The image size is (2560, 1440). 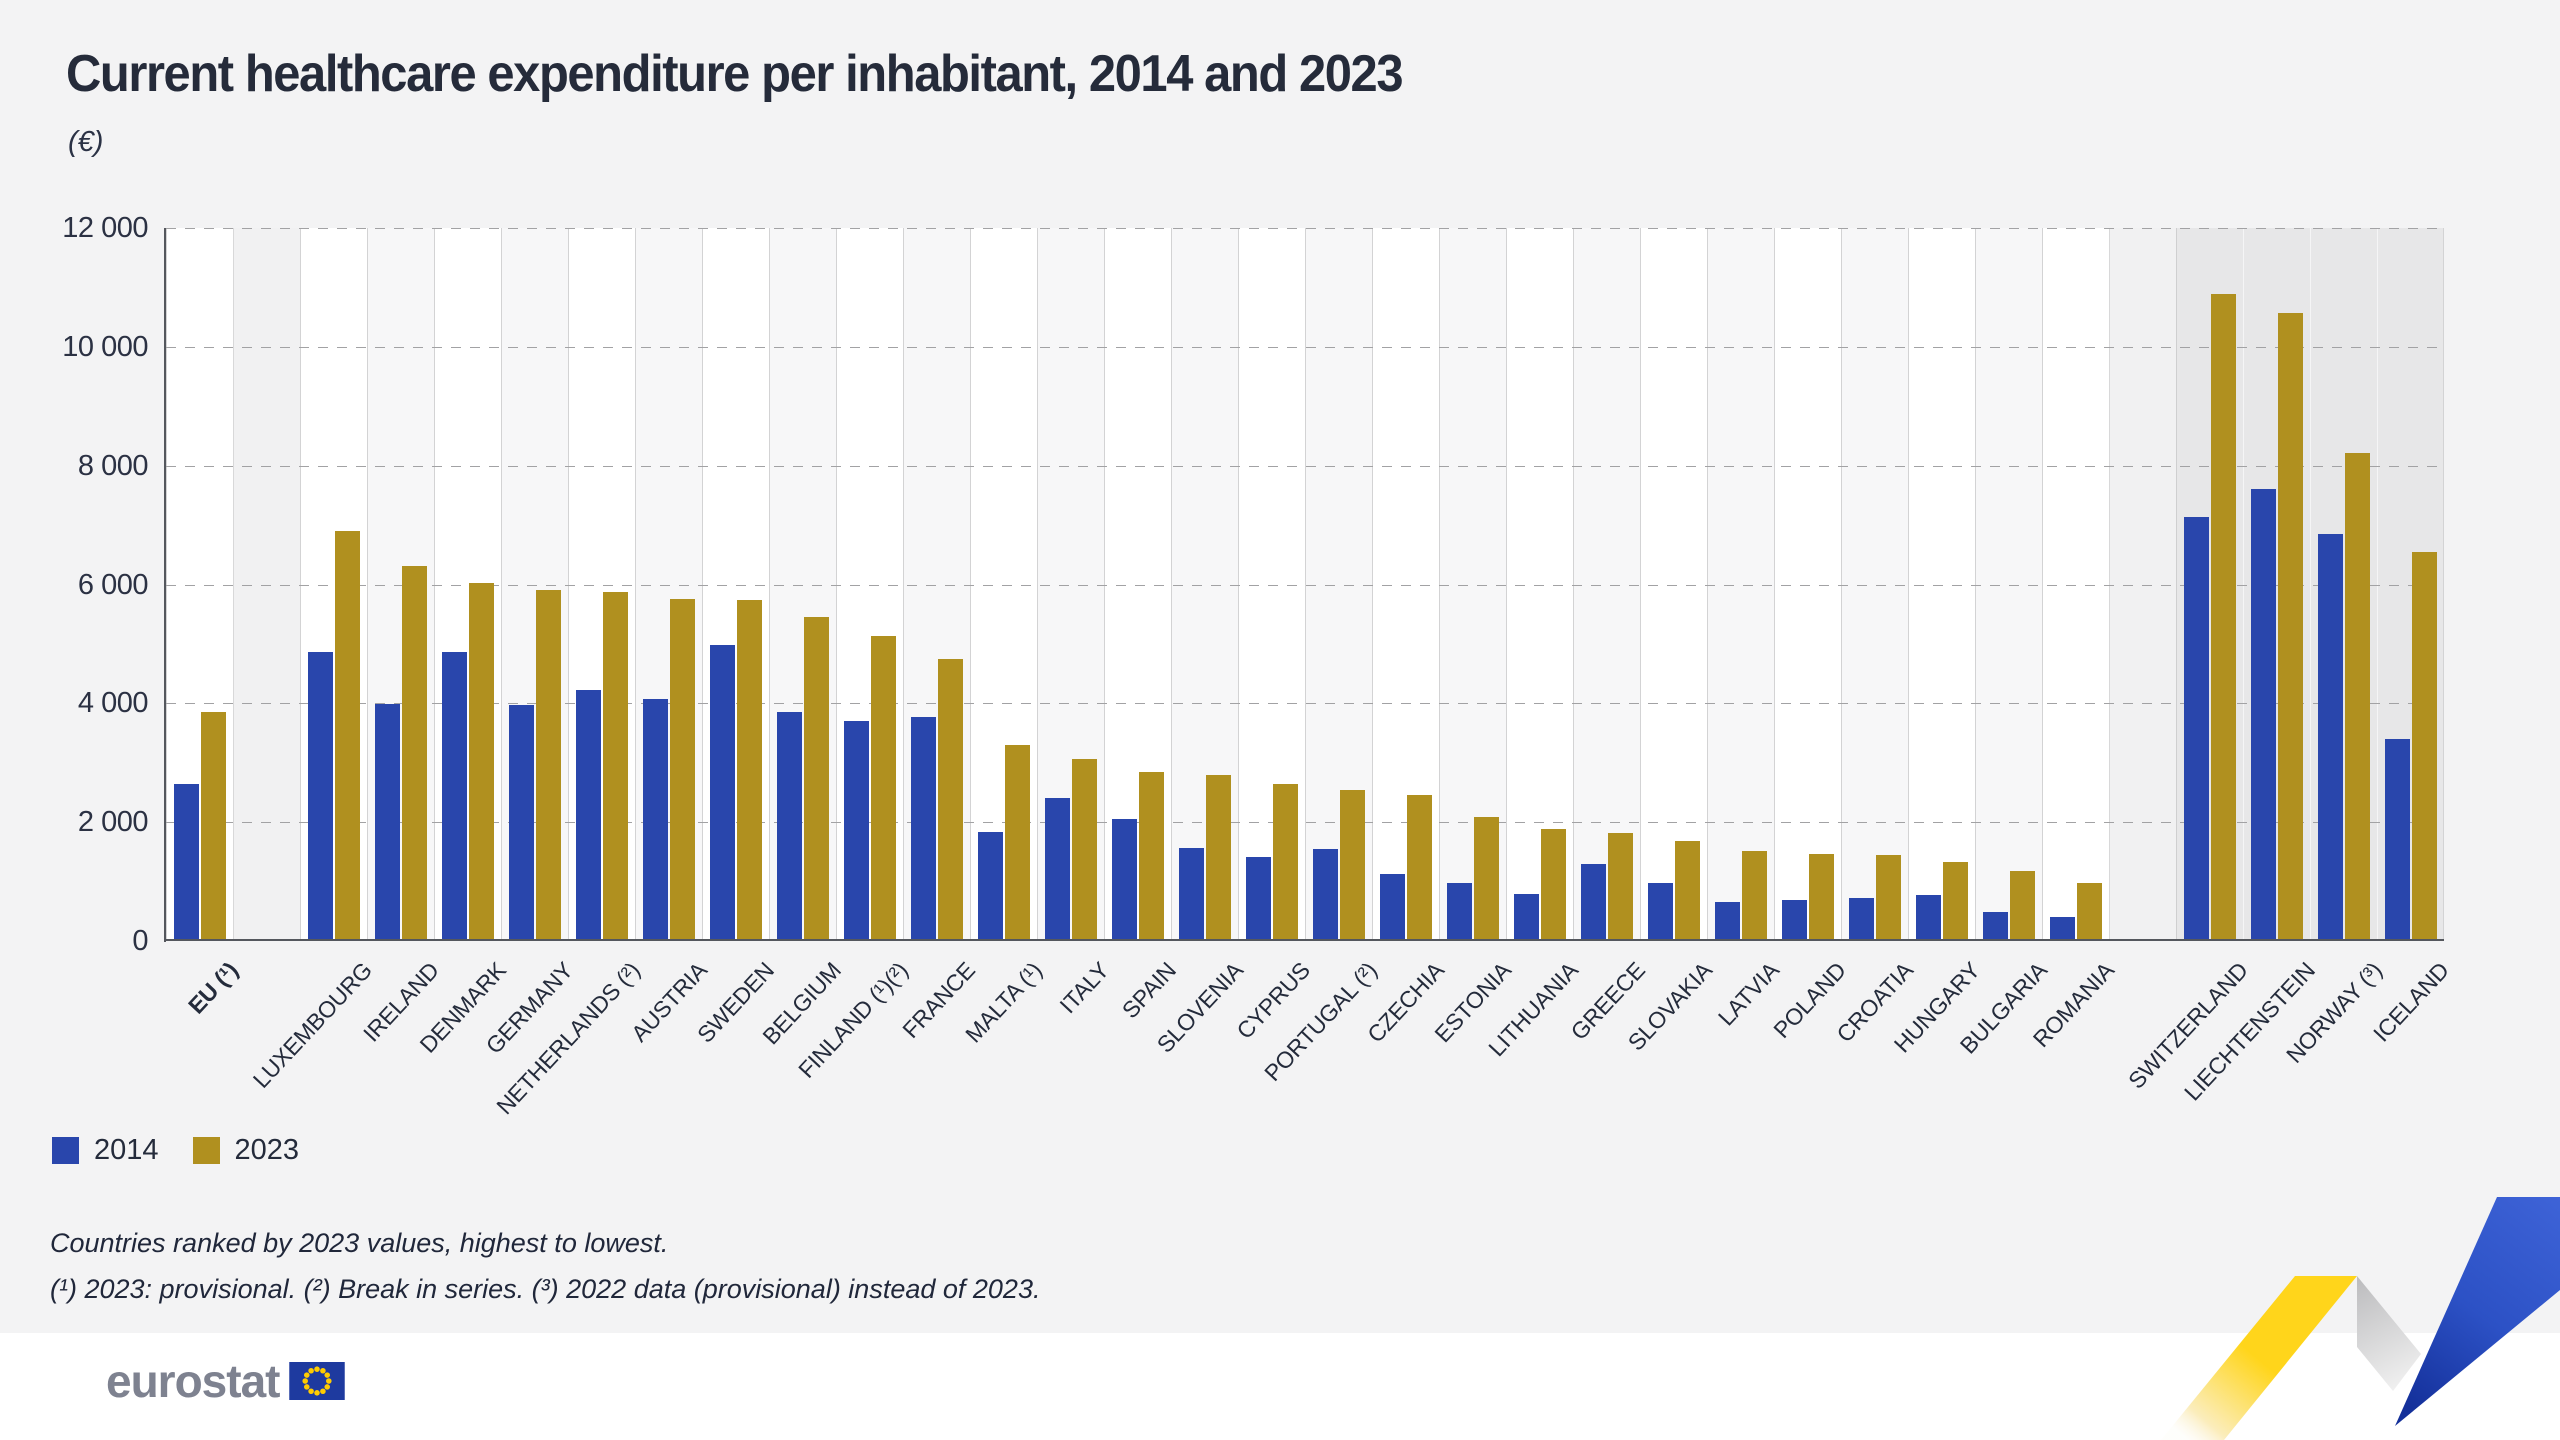 What do you see at coordinates (165, 585) in the screenshot?
I see `y-axis-line` at bounding box center [165, 585].